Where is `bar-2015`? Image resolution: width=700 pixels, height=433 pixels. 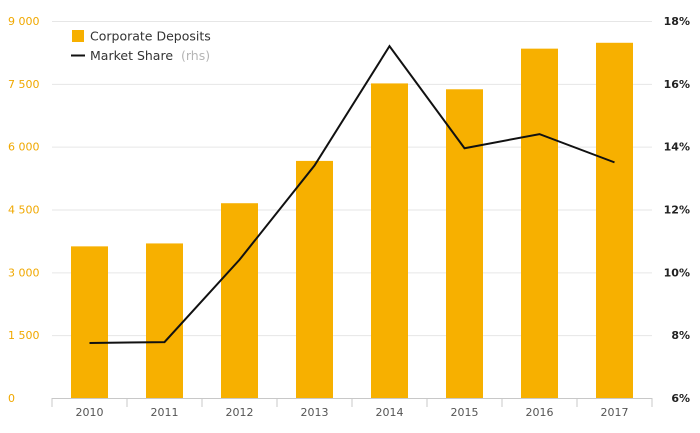
bar-2015 is located at coordinates (464, 243).